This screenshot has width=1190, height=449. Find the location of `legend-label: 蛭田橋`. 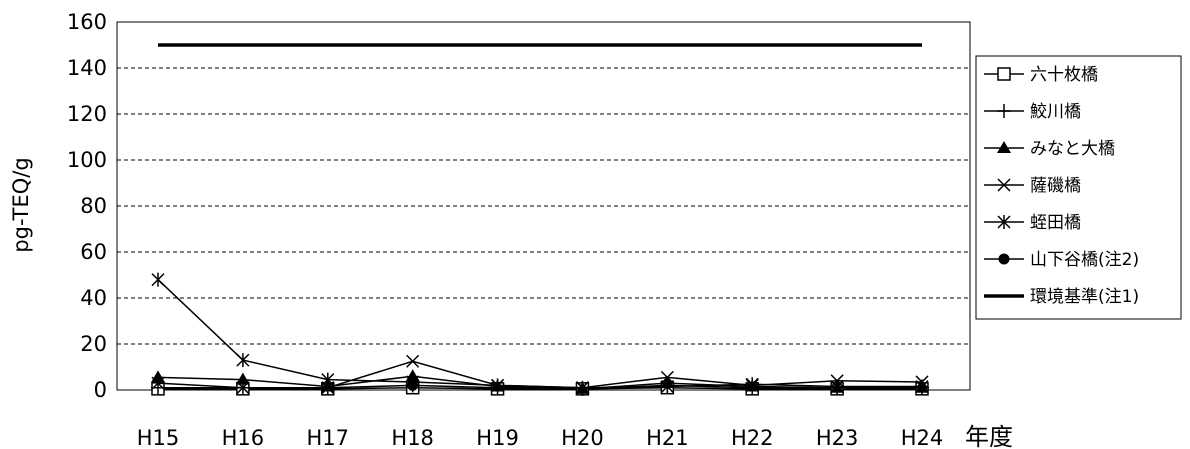

legend-label: 蛭田橋 is located at coordinates (1055, 223).